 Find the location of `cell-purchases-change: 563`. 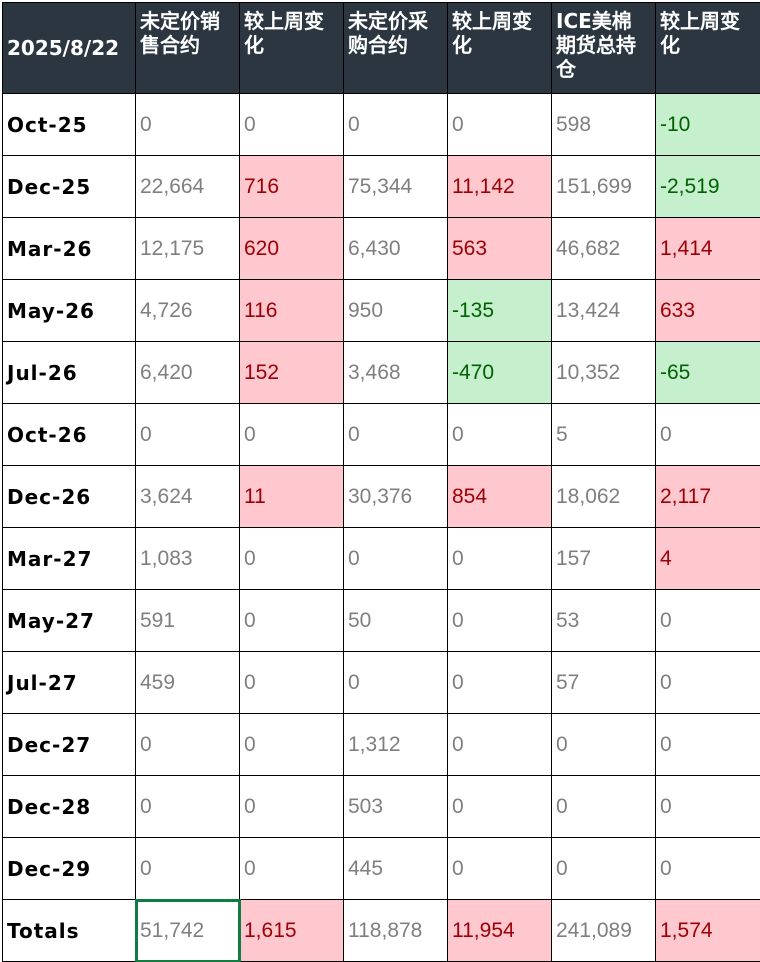

cell-purchases-change: 563 is located at coordinates (500, 249).